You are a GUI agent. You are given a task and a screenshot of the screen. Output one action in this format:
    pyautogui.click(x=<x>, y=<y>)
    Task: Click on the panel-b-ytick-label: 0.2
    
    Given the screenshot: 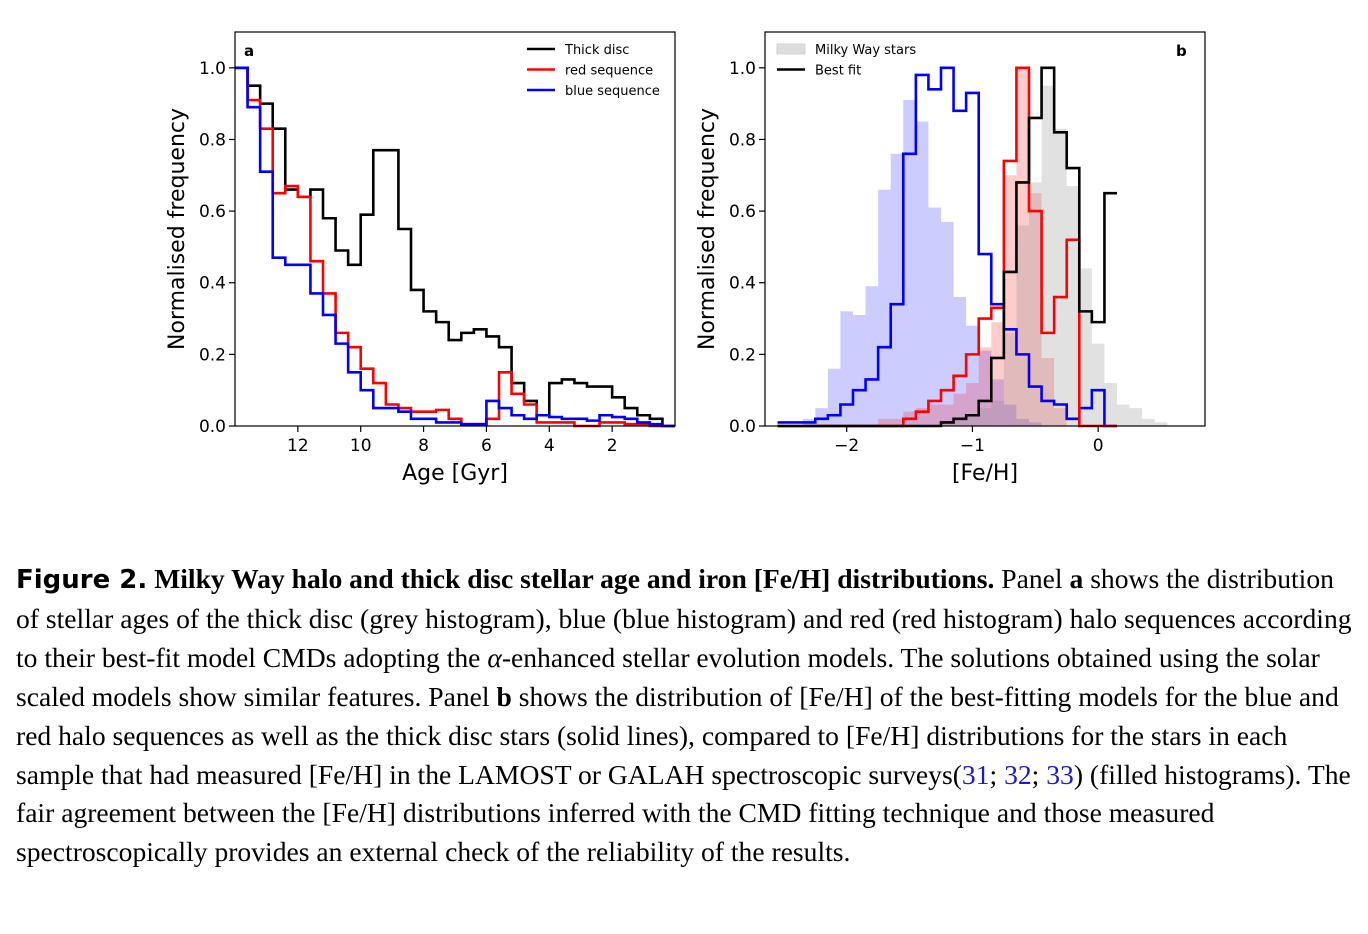 What is the action you would take?
    pyautogui.click(x=742, y=355)
    